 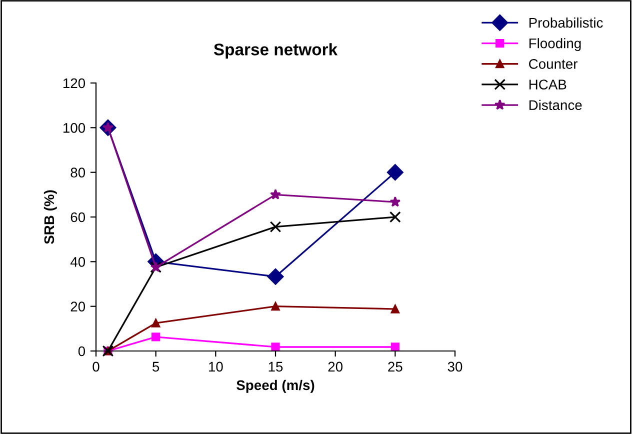 I want to click on y-tick-label: 120, so click(x=74, y=83).